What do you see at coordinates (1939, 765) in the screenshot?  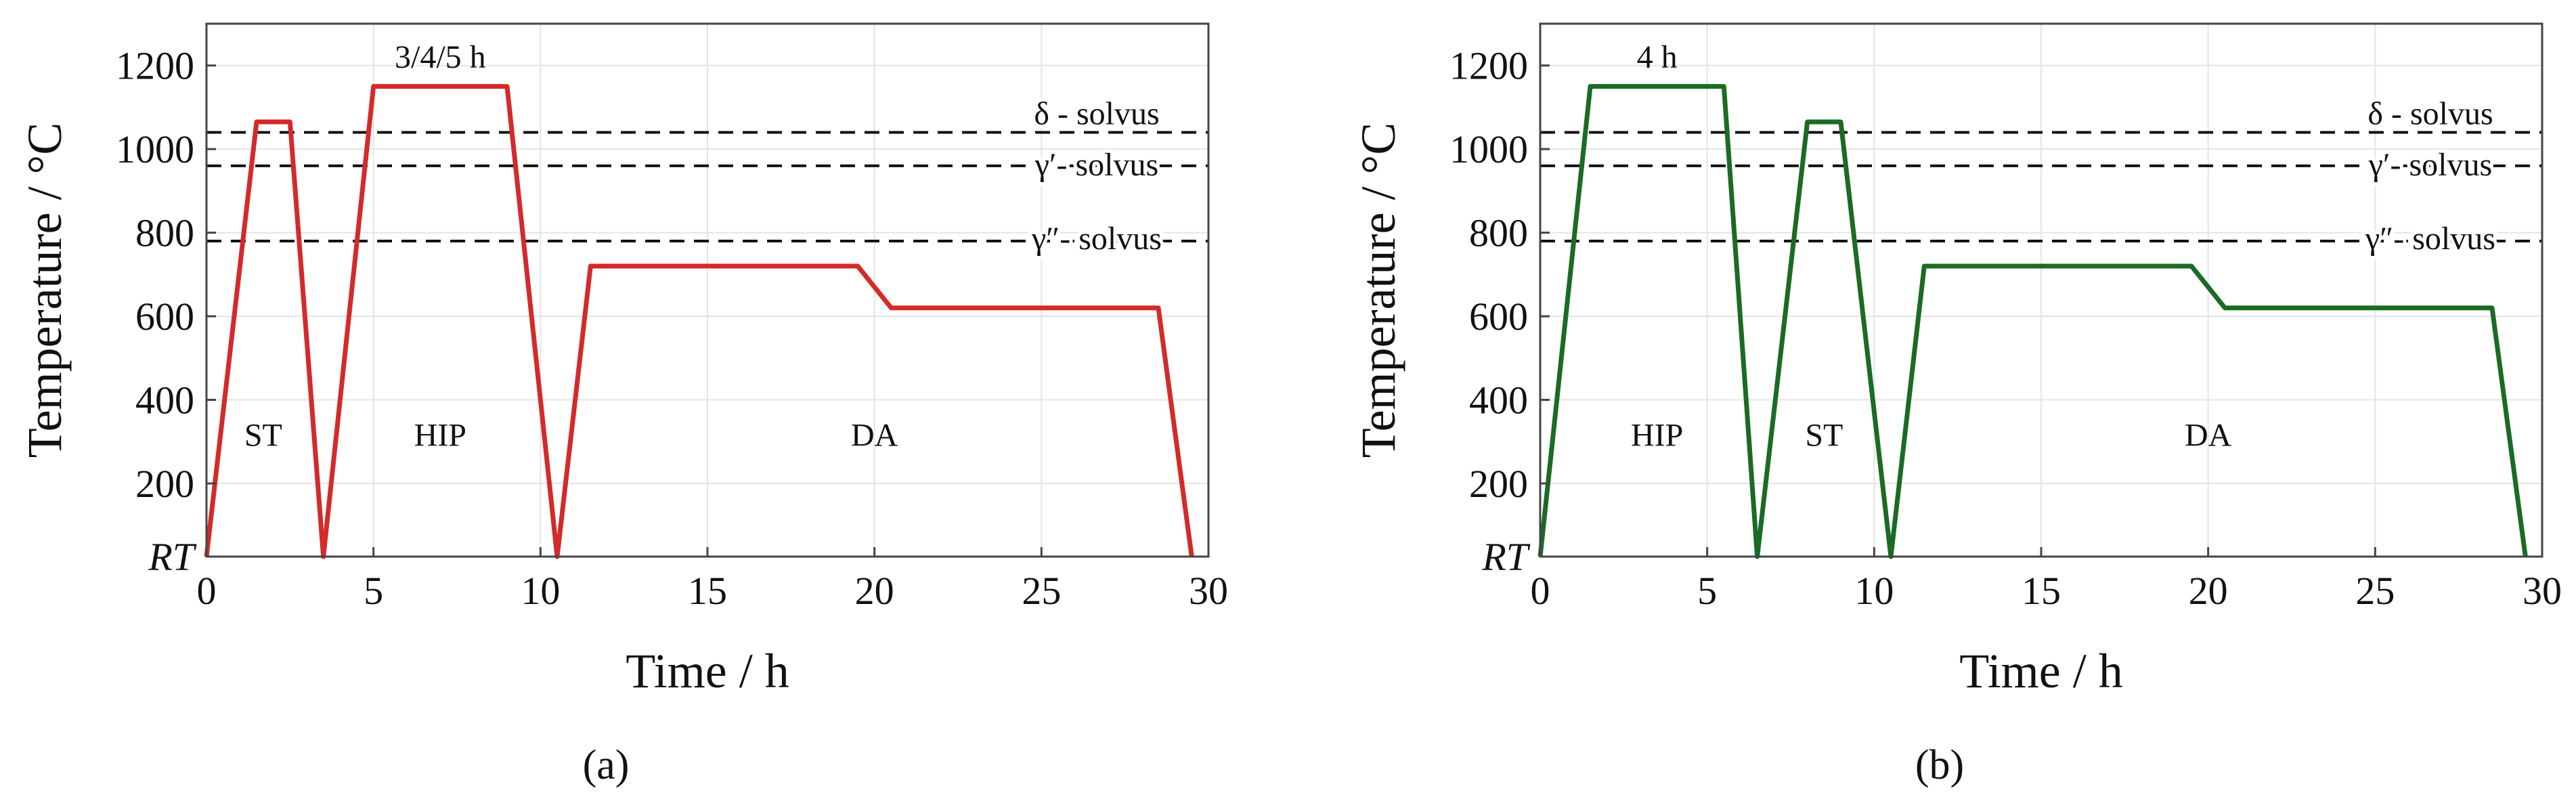 I see `panel-caption: (b)` at bounding box center [1939, 765].